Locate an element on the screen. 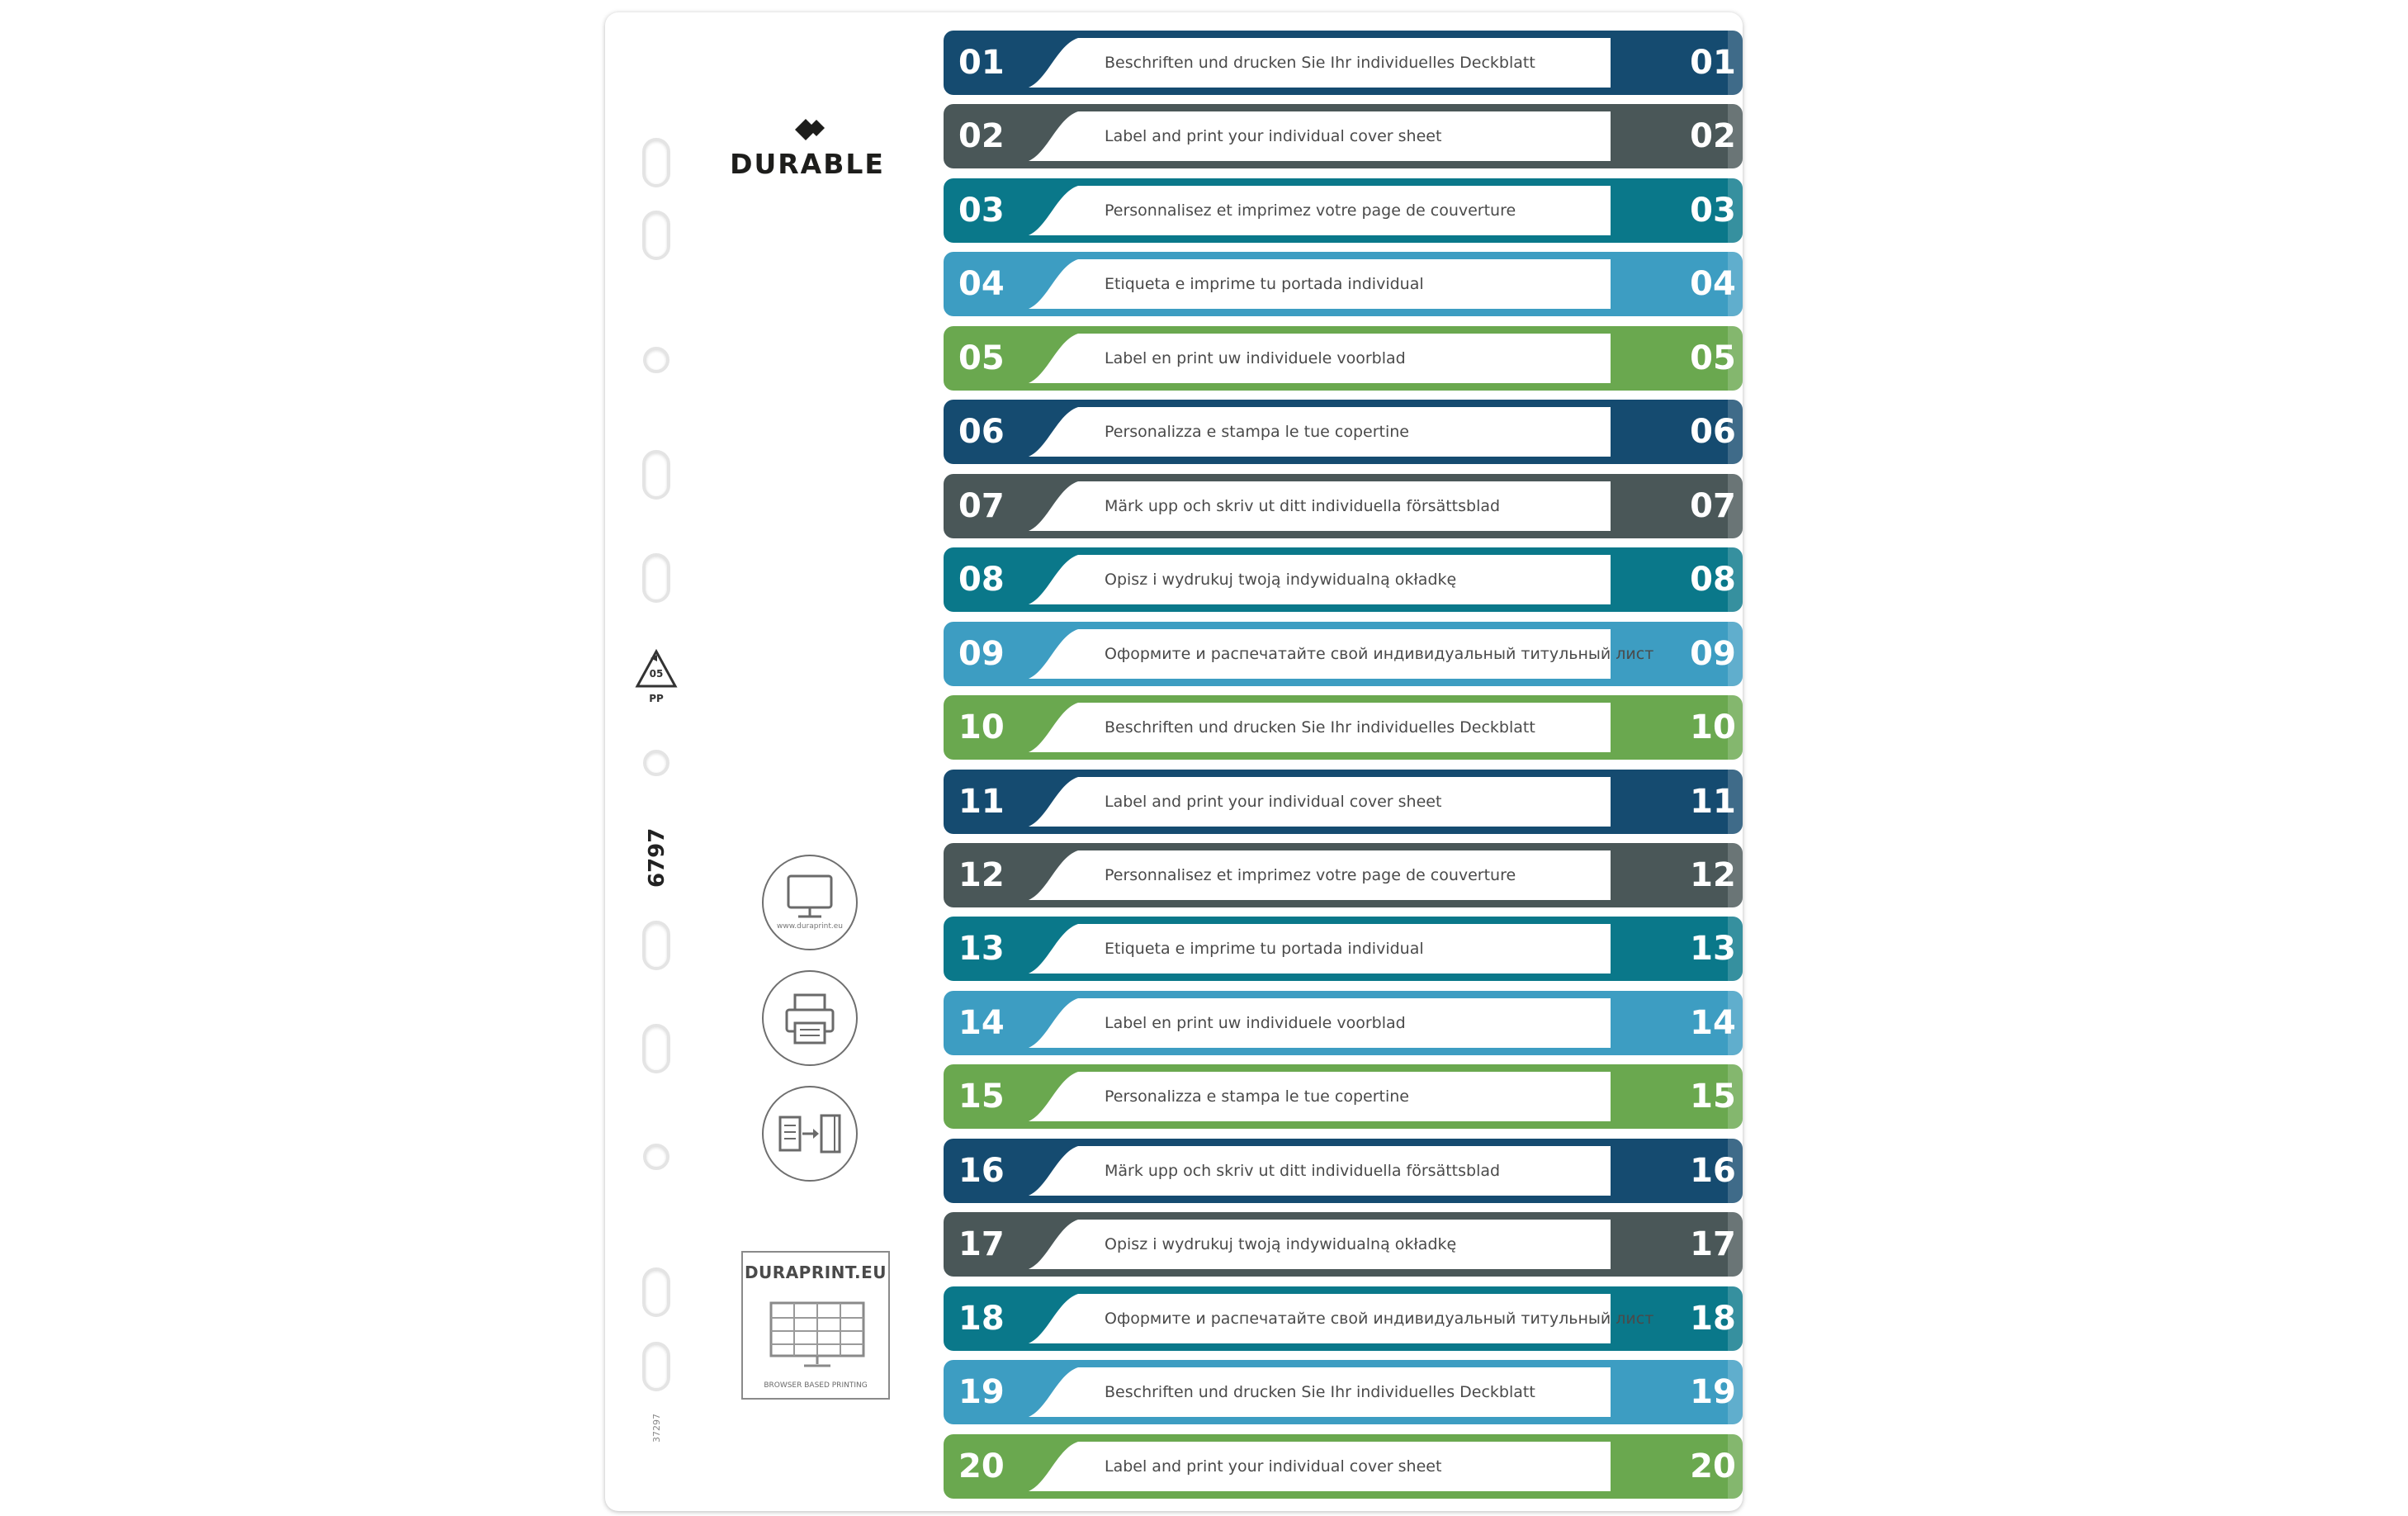 The width and height of the screenshot is (2408, 1516). tab-number-right-text: 05 is located at coordinates (1713, 358).